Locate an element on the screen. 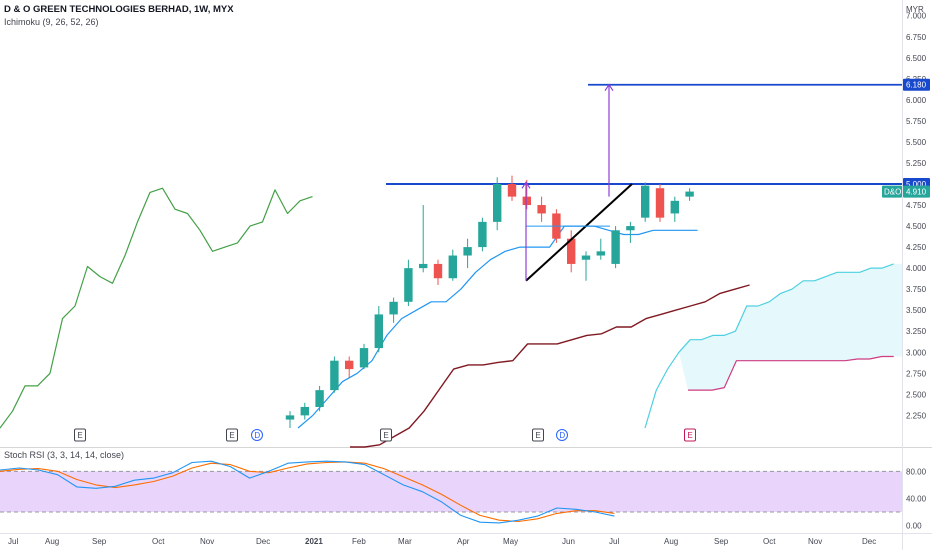 The image size is (932, 550). price-tick-label: 3.000 is located at coordinates (916, 352).